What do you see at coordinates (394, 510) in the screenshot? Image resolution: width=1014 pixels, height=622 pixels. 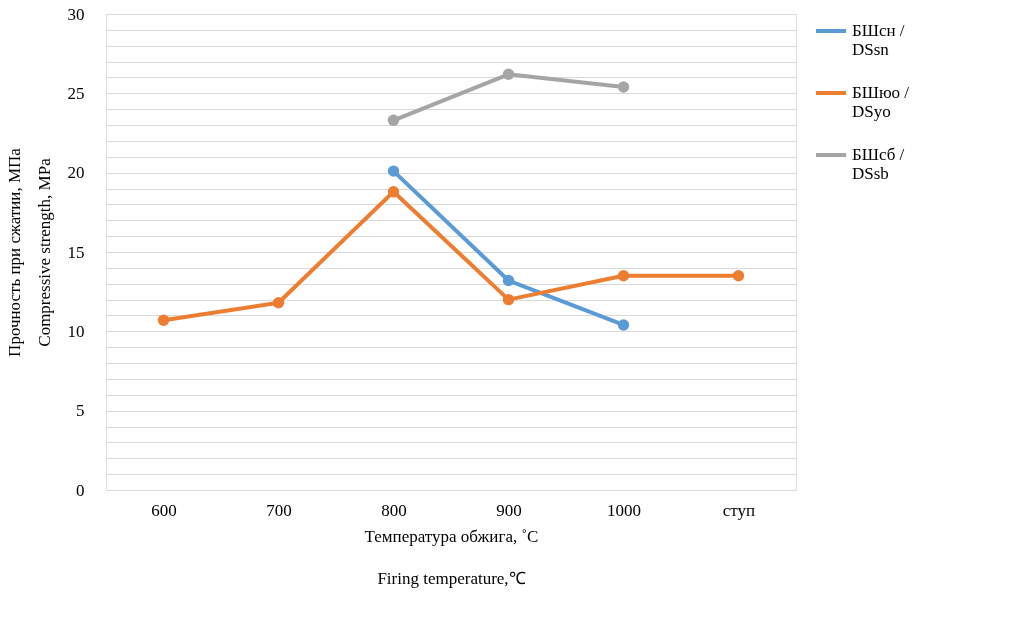 I see `x-tick-label: 800` at bounding box center [394, 510].